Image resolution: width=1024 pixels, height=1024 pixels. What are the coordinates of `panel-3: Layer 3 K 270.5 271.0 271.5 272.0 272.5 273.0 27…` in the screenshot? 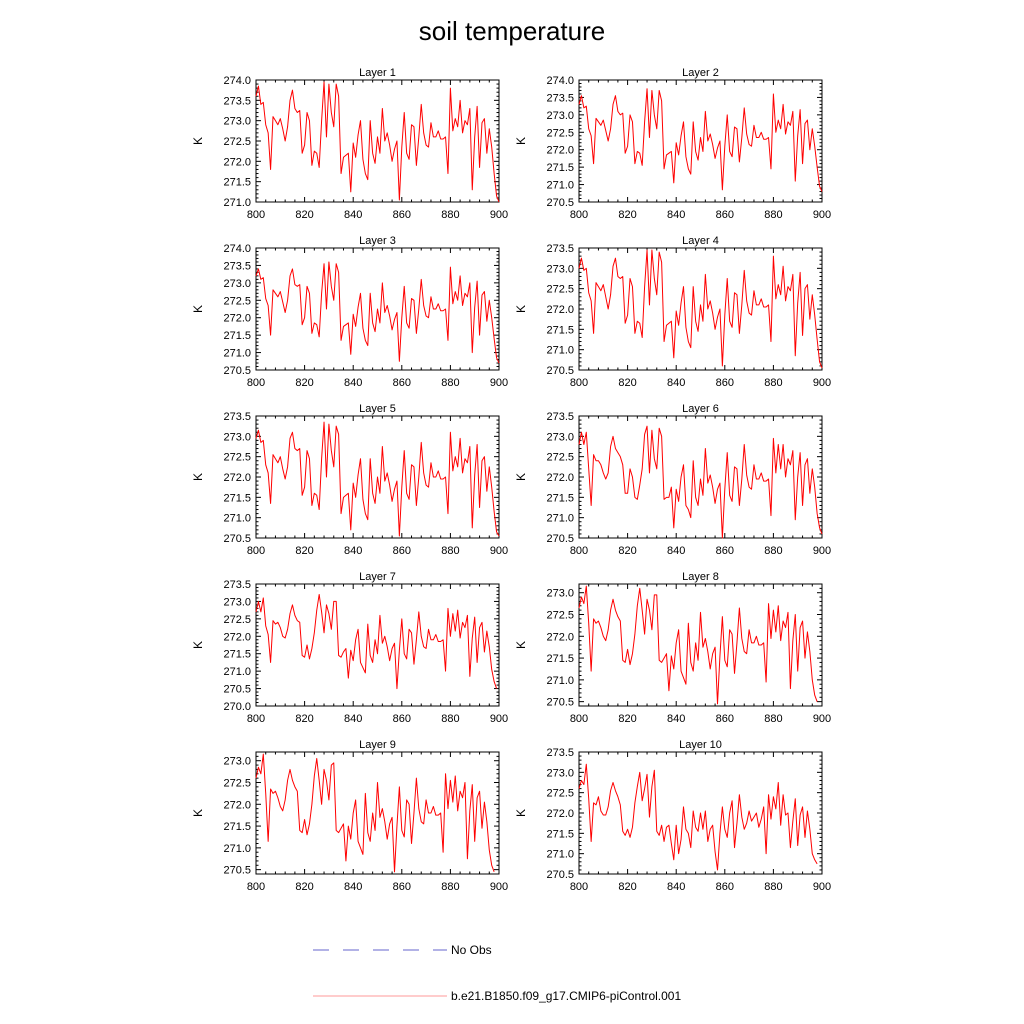 It's located at (349, 312).